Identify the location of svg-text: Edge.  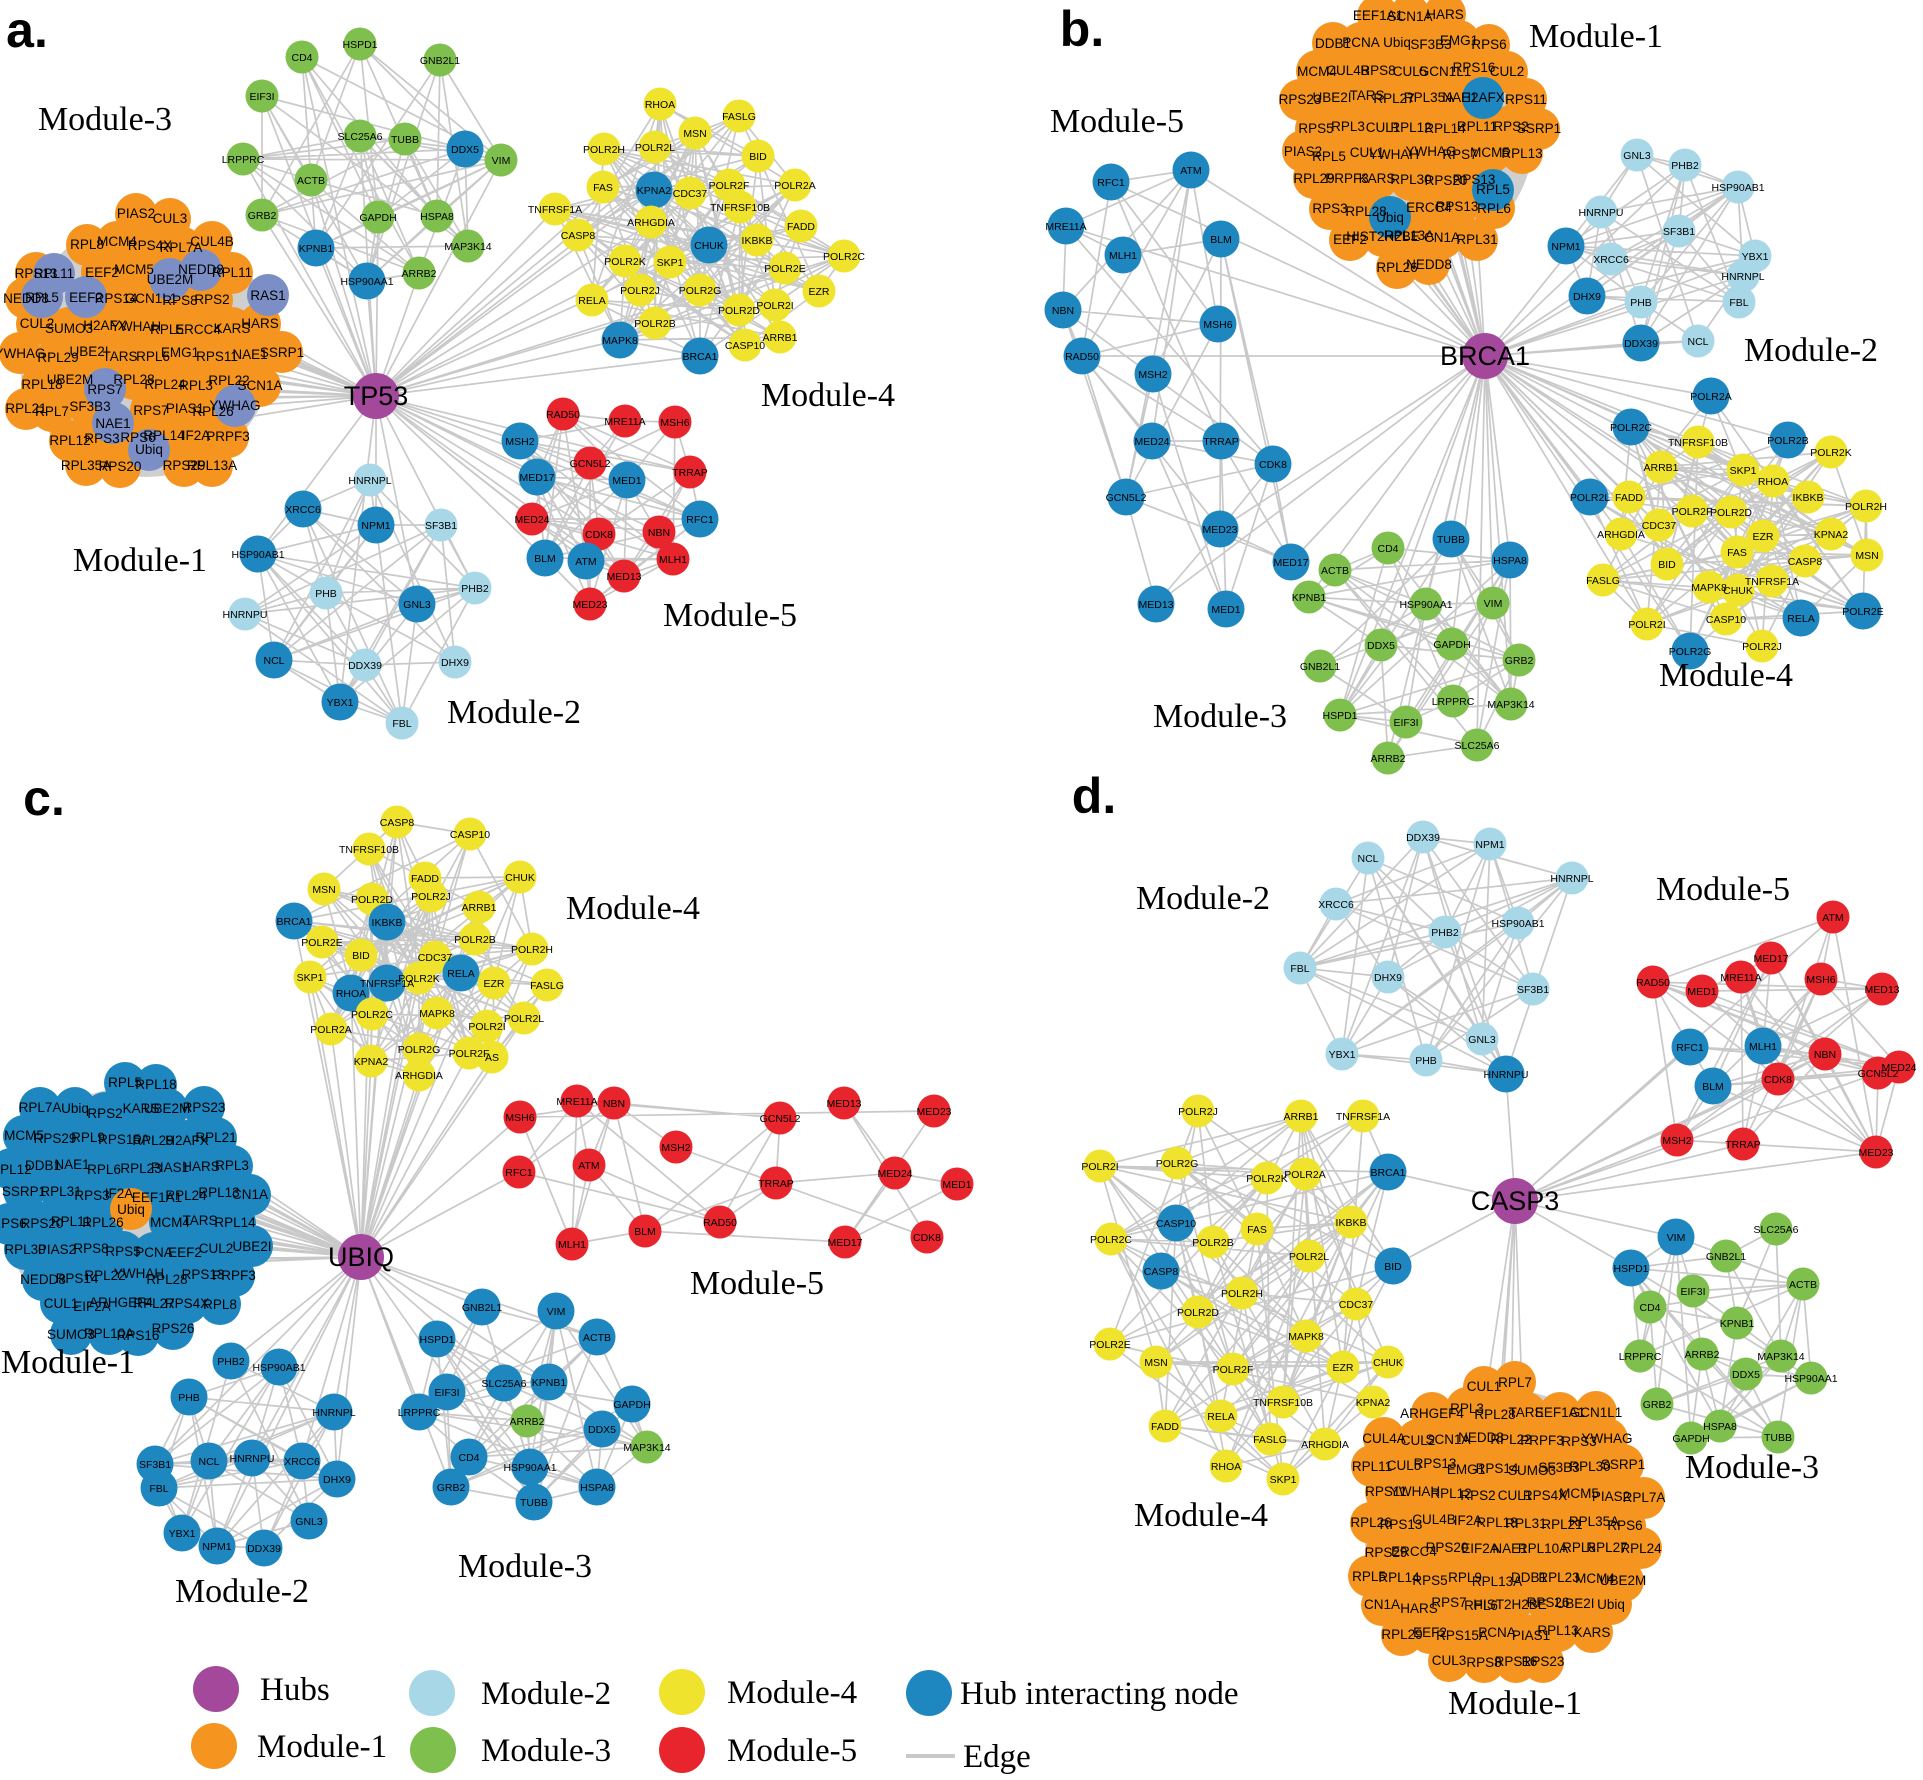
(997, 1757).